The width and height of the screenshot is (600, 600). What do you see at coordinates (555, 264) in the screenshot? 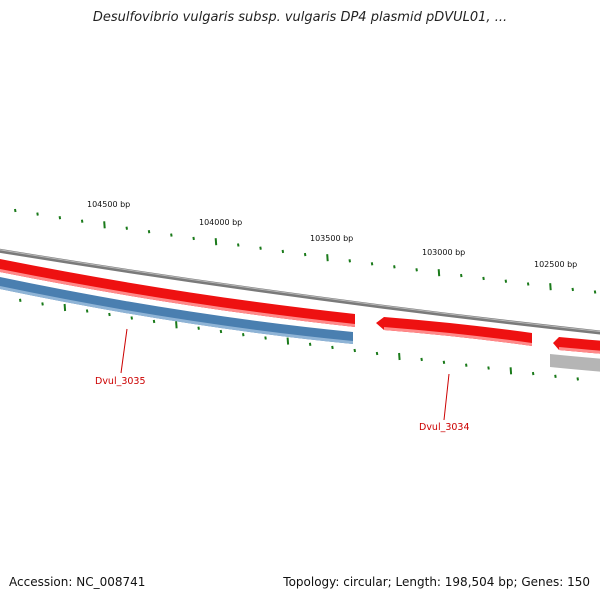
I see `tick-label-102500: 102500 bp` at bounding box center [555, 264].